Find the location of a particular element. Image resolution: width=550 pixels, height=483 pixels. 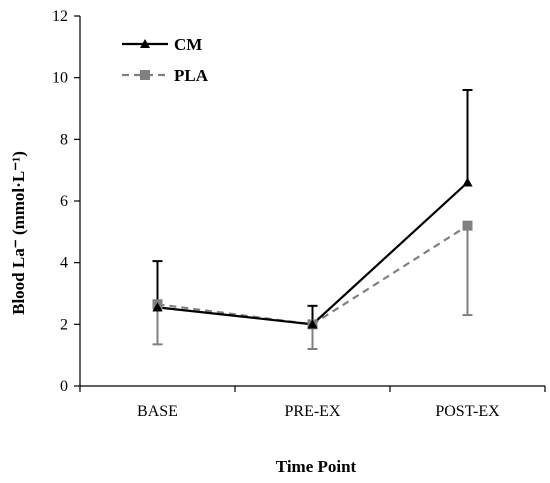

y-axis-label: Blood La⁻ (mmol·L⁻¹) is located at coordinates (18, 233).